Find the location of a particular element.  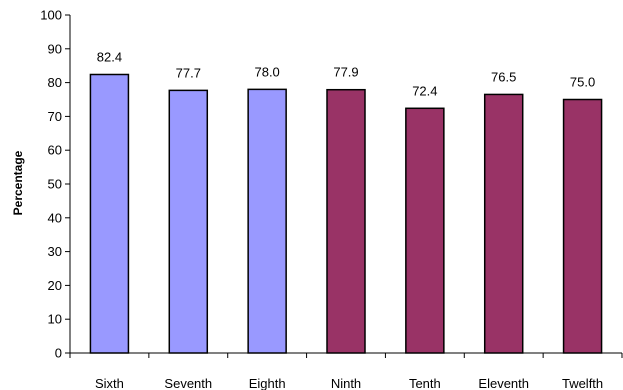

x-category-label: Eighth is located at coordinates (267, 383).